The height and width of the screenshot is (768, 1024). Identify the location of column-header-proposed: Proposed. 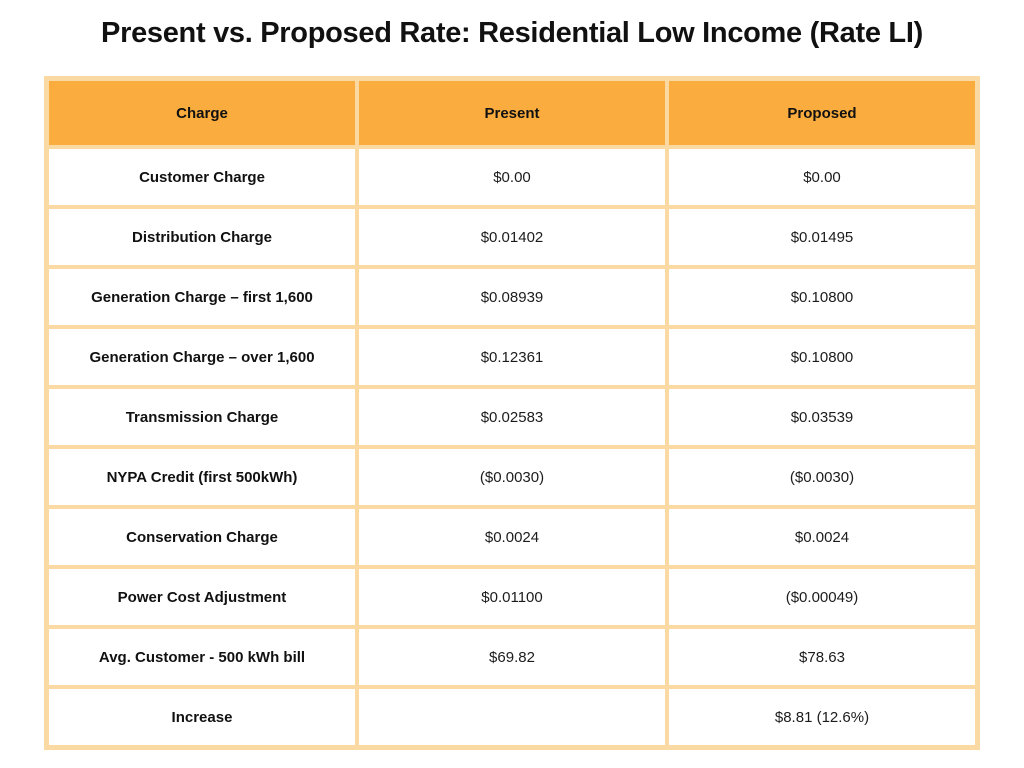
(822, 113).